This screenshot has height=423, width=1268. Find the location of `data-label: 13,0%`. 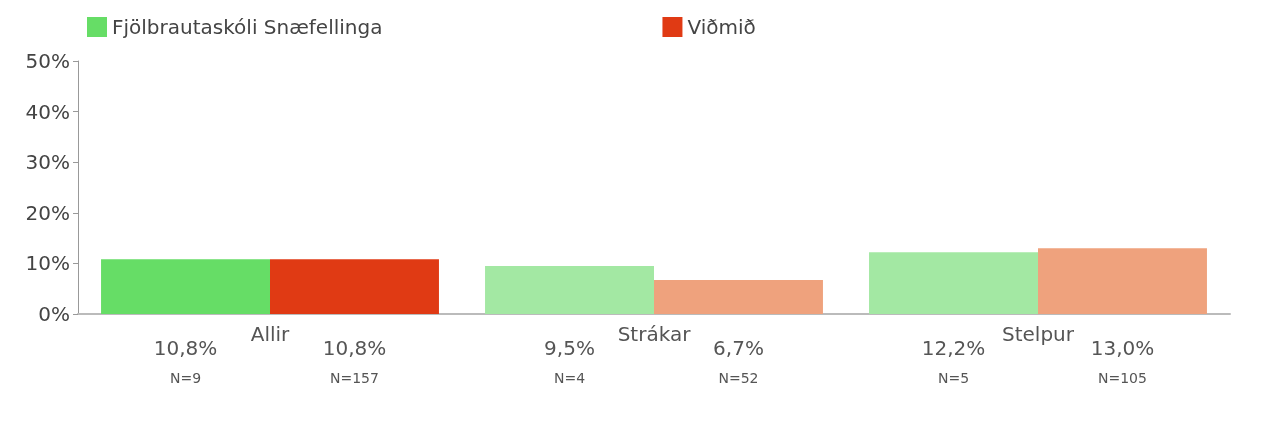

data-label: 13,0% is located at coordinates (1122, 348).